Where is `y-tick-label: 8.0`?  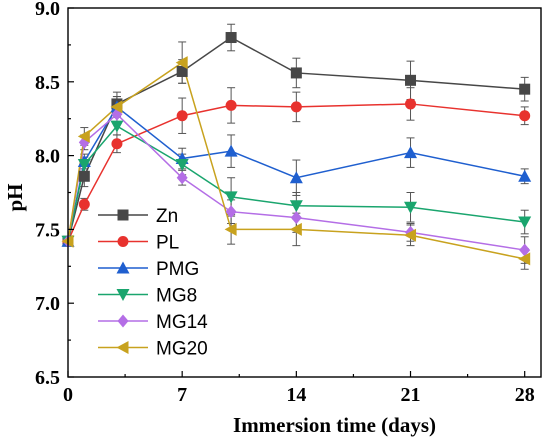 y-tick-label: 8.0 is located at coordinates (47, 157).